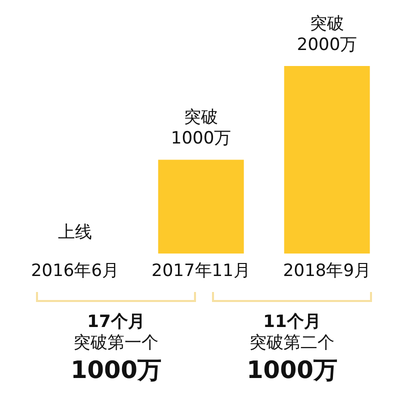 Image resolution: width=402 pixels, height=399 pixels. What do you see at coordinates (75, 232) in the screenshot?
I see `data-label: 上线` at bounding box center [75, 232].